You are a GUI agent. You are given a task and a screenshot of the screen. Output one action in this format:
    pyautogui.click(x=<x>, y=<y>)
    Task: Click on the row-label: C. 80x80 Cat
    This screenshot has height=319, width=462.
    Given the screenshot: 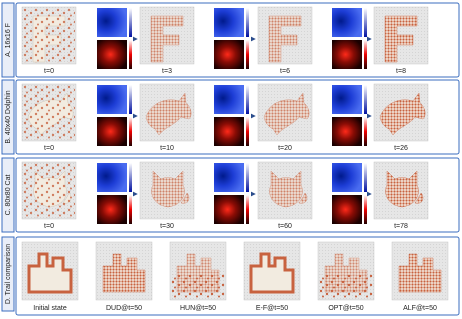 What is the action you would take?
    pyautogui.click(x=8, y=195)
    